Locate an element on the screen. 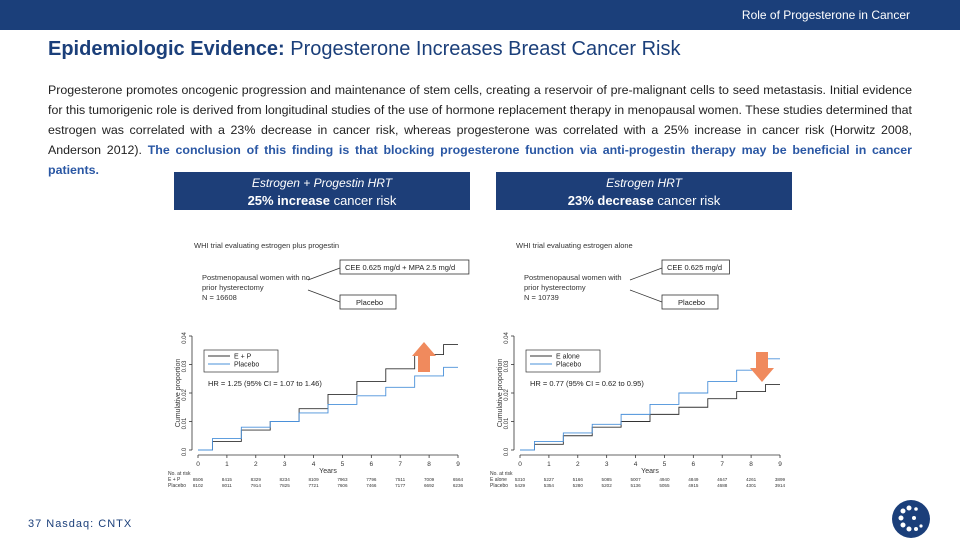 The height and width of the screenshot is (540, 960). ep-x-tick-label: 4 is located at coordinates (314, 464).